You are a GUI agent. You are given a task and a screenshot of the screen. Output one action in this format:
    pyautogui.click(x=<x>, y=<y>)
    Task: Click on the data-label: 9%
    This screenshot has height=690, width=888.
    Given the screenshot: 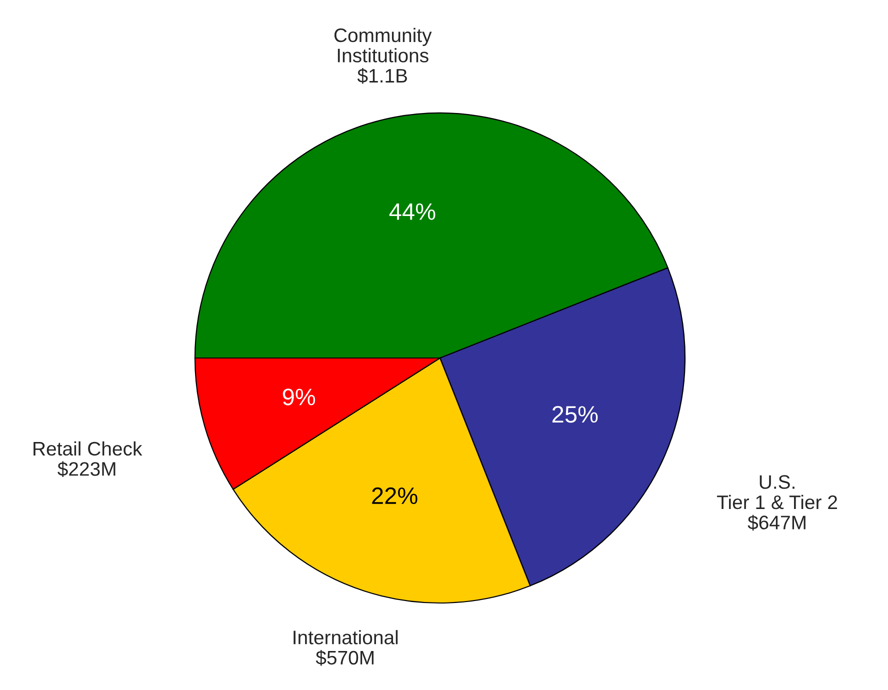 What is the action you would take?
    pyautogui.click(x=299, y=397)
    